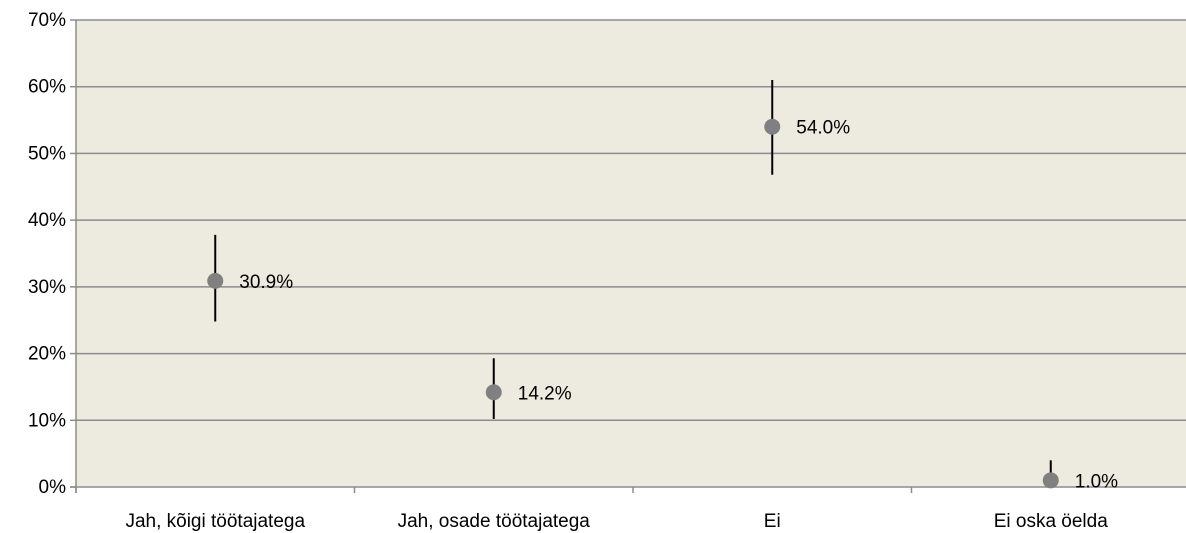  Describe the element at coordinates (215, 521) in the screenshot. I see `x-tick-label: Jah, kõigi töötajatega` at that location.